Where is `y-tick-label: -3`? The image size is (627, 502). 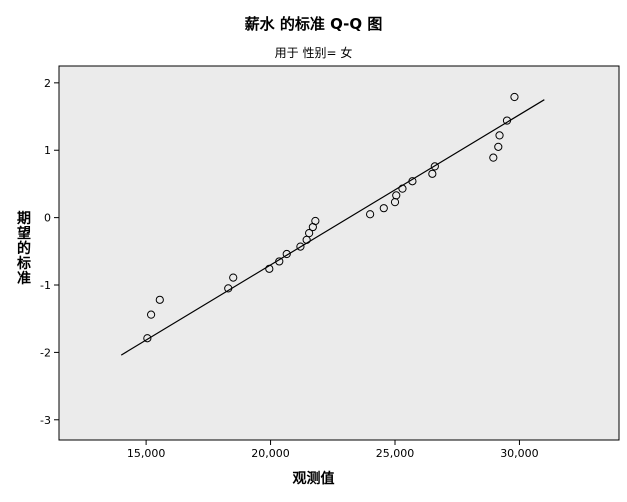 y-tick-label: -3 is located at coordinates (45, 420).